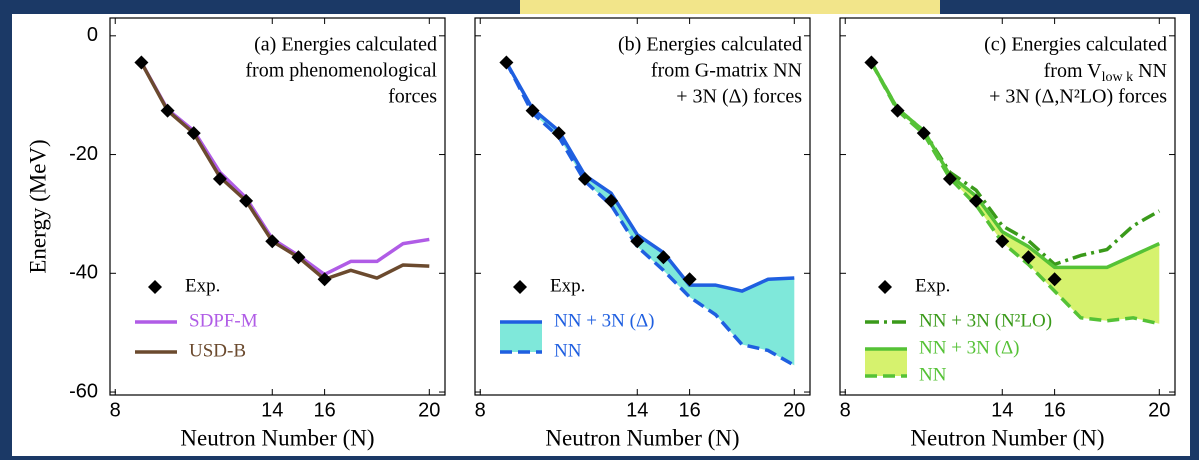 The width and height of the screenshot is (1199, 460). I want to click on annotation: (a) Energies calculated, so click(345, 45).